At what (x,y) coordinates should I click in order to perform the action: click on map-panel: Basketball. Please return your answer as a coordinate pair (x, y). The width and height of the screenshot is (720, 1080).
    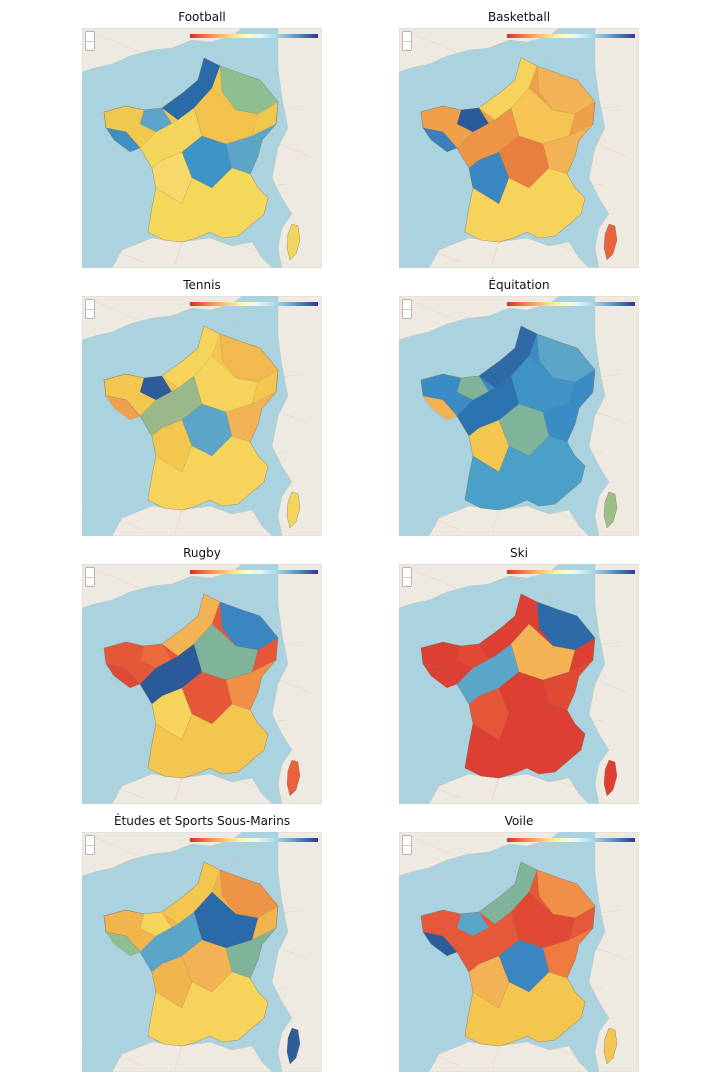
    Looking at the image, I should click on (519, 139).